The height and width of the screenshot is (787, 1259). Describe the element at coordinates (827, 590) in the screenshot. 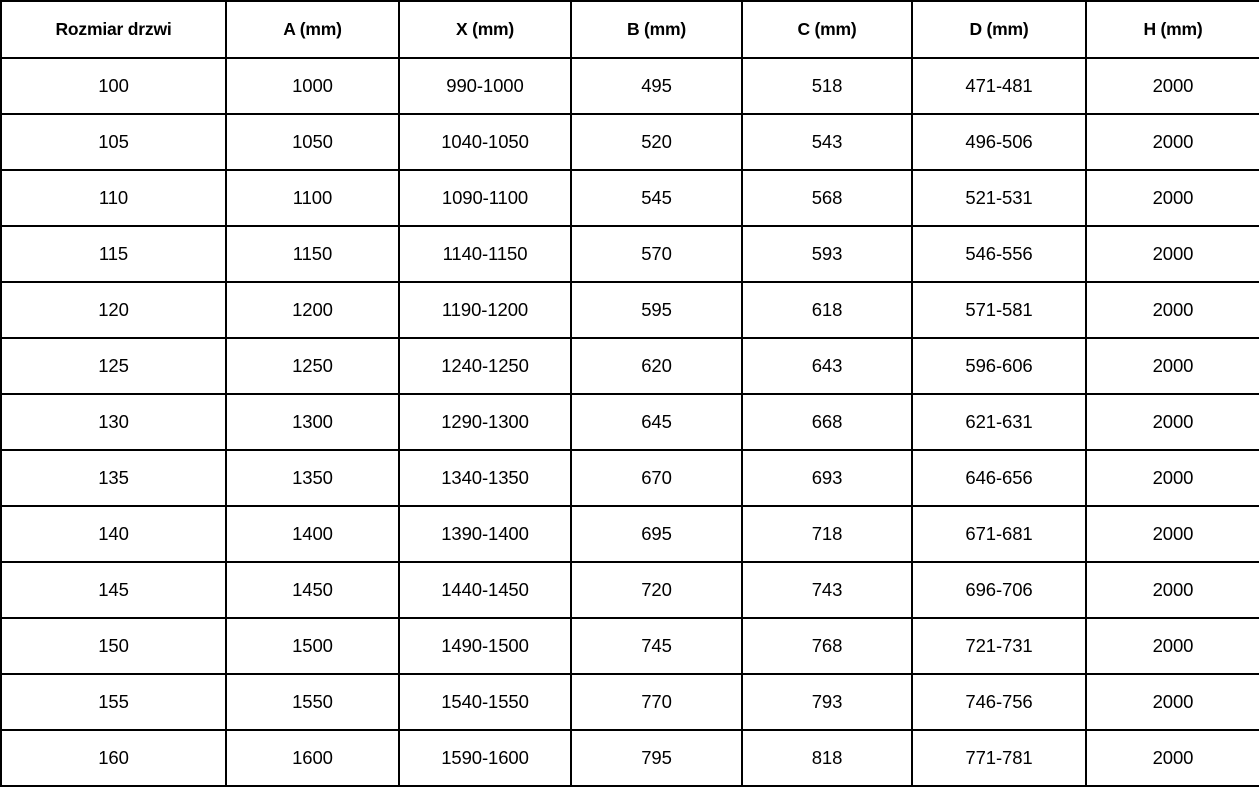

I see `cell-c: 743` at that location.